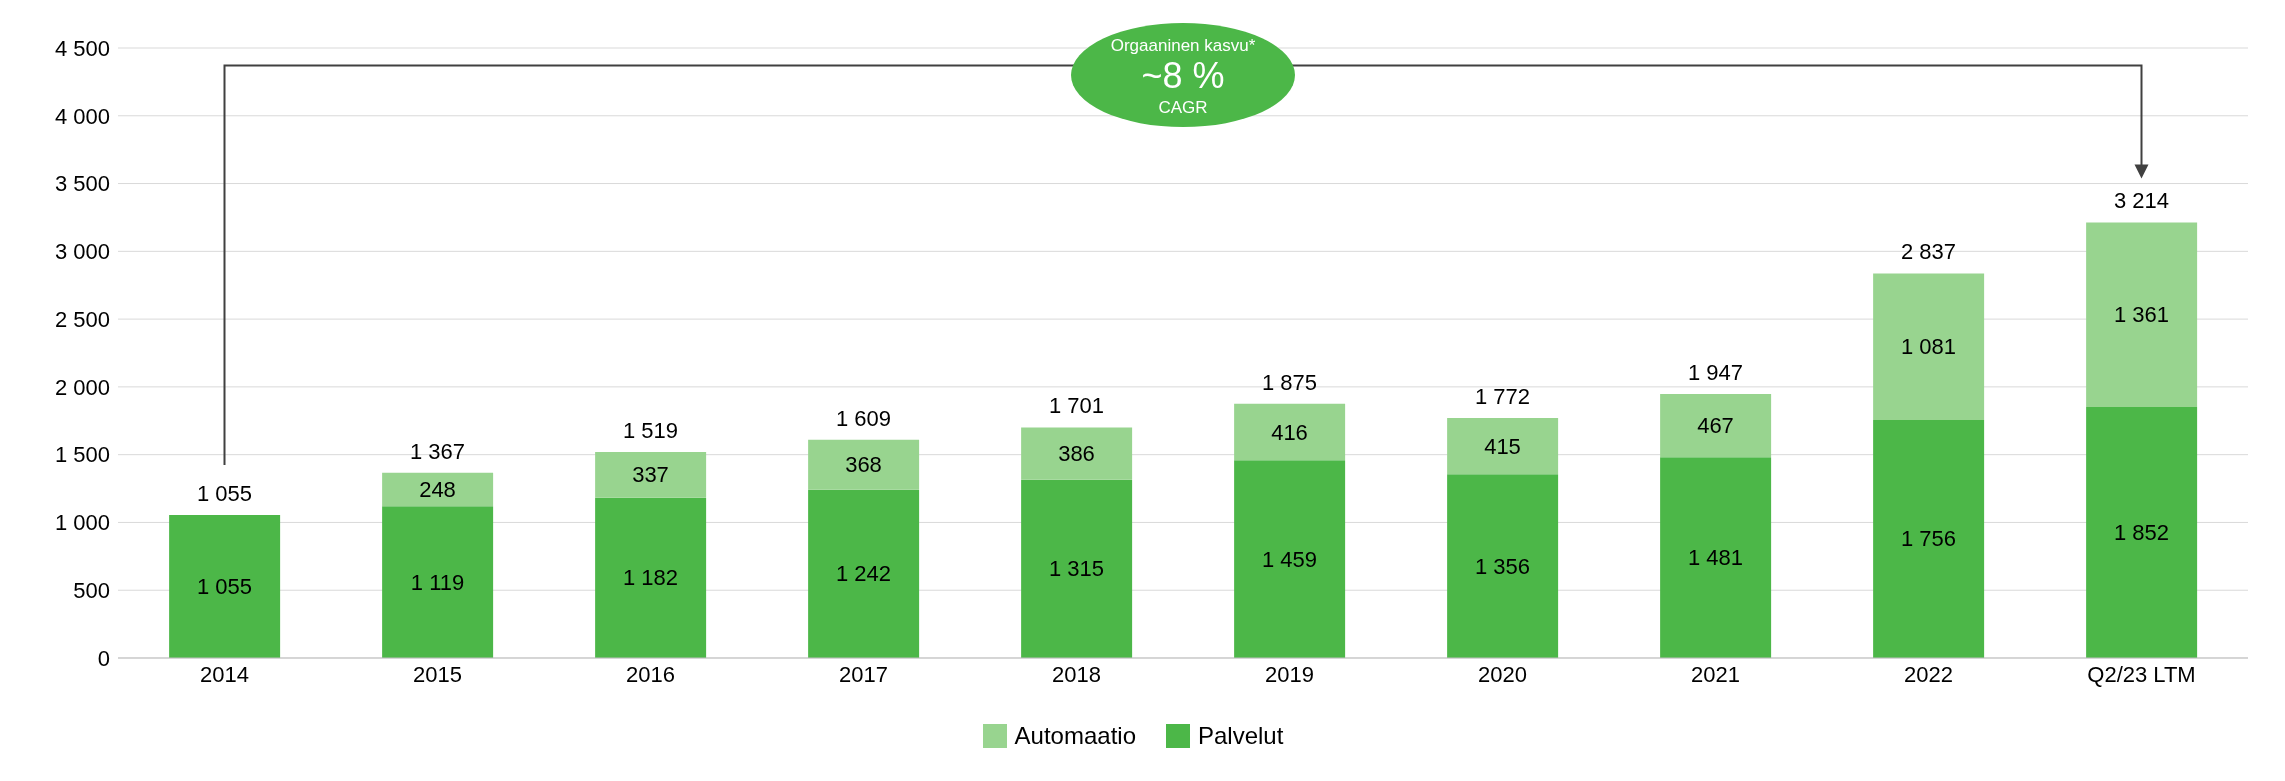  Describe the element at coordinates (82, 523) in the screenshot. I see `y-tick-label: 1 000` at that location.